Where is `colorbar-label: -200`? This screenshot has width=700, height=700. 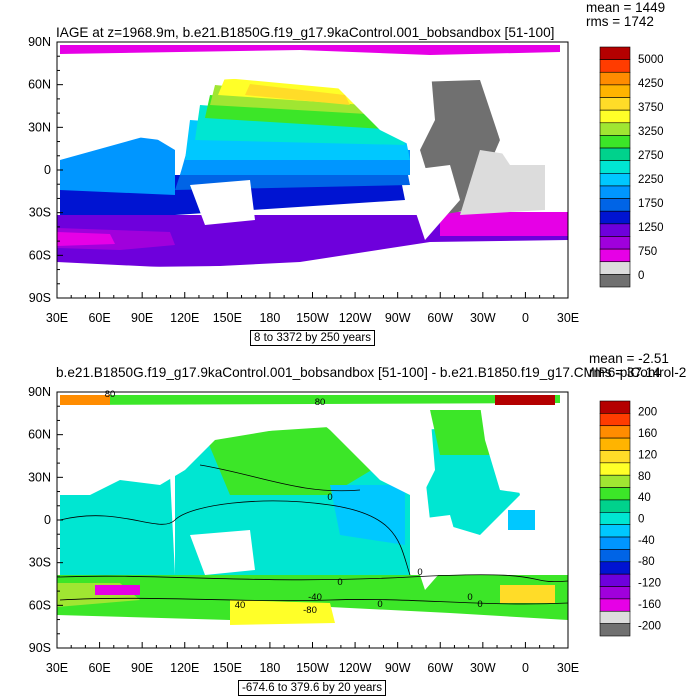 colorbar-label: -200 is located at coordinates (649, 626).